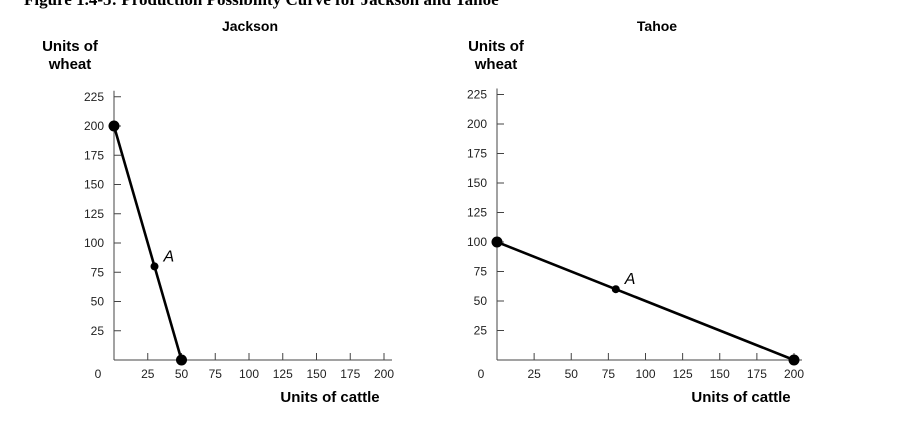 Image resolution: width=922 pixels, height=423 pixels. What do you see at coordinates (70, 64) in the screenshot?
I see `jackson-ylabel-line: wheat` at bounding box center [70, 64].